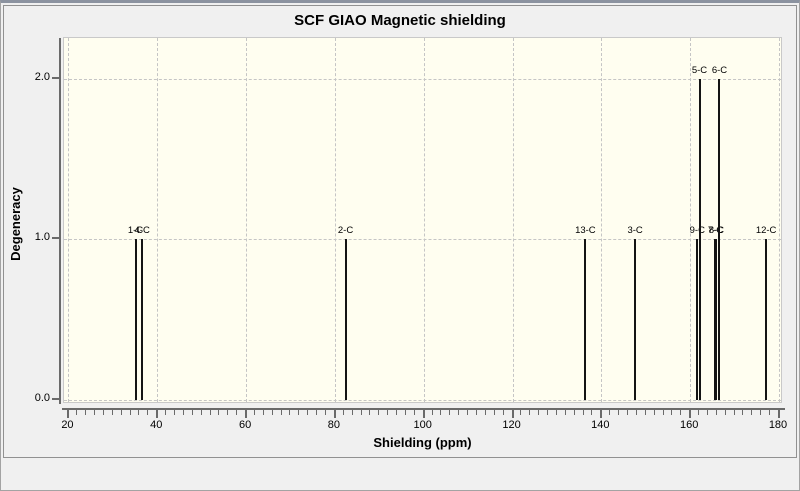 The height and width of the screenshot is (491, 800). What do you see at coordinates (60, 221) in the screenshot?
I see `y-axis-spine` at bounding box center [60, 221].